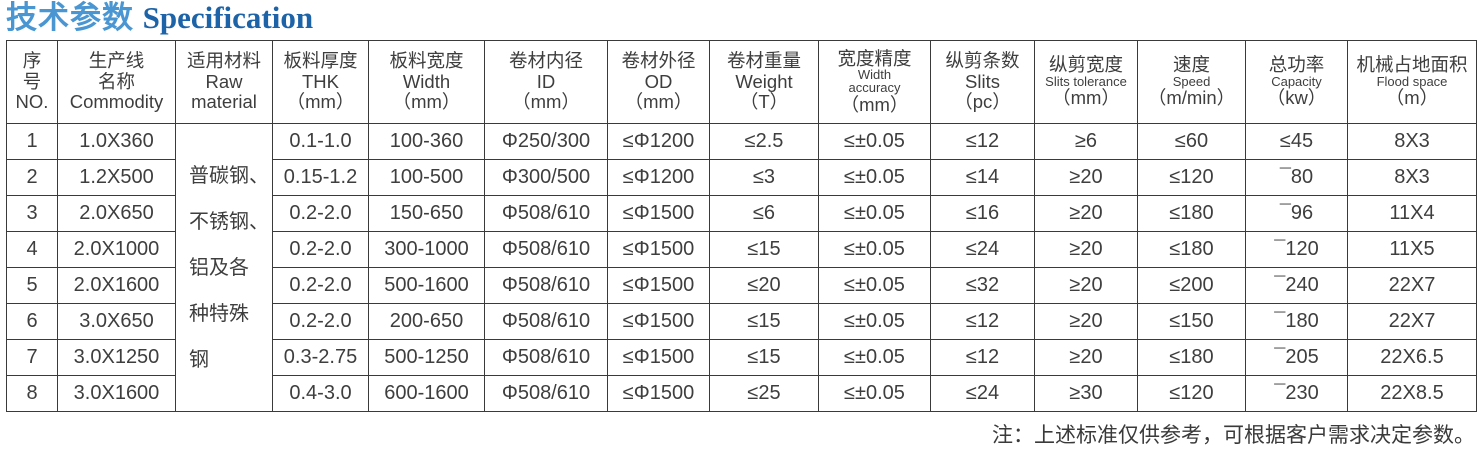 This screenshot has width=1483, height=463. Describe the element at coordinates (32, 358) in the screenshot. I see `cell-no-row-7: 7` at that location.